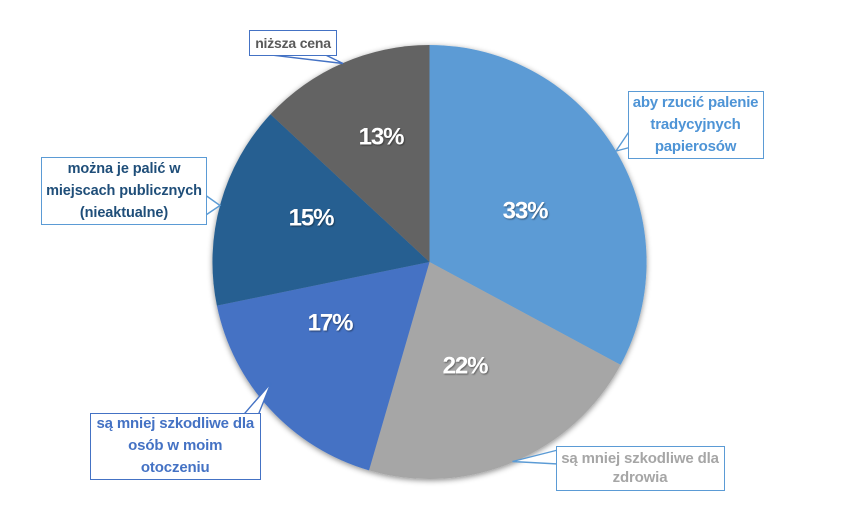 This screenshot has width=850, height=530. What do you see at coordinates (381, 137) in the screenshot?
I see `svg-text: 13%` at bounding box center [381, 137].